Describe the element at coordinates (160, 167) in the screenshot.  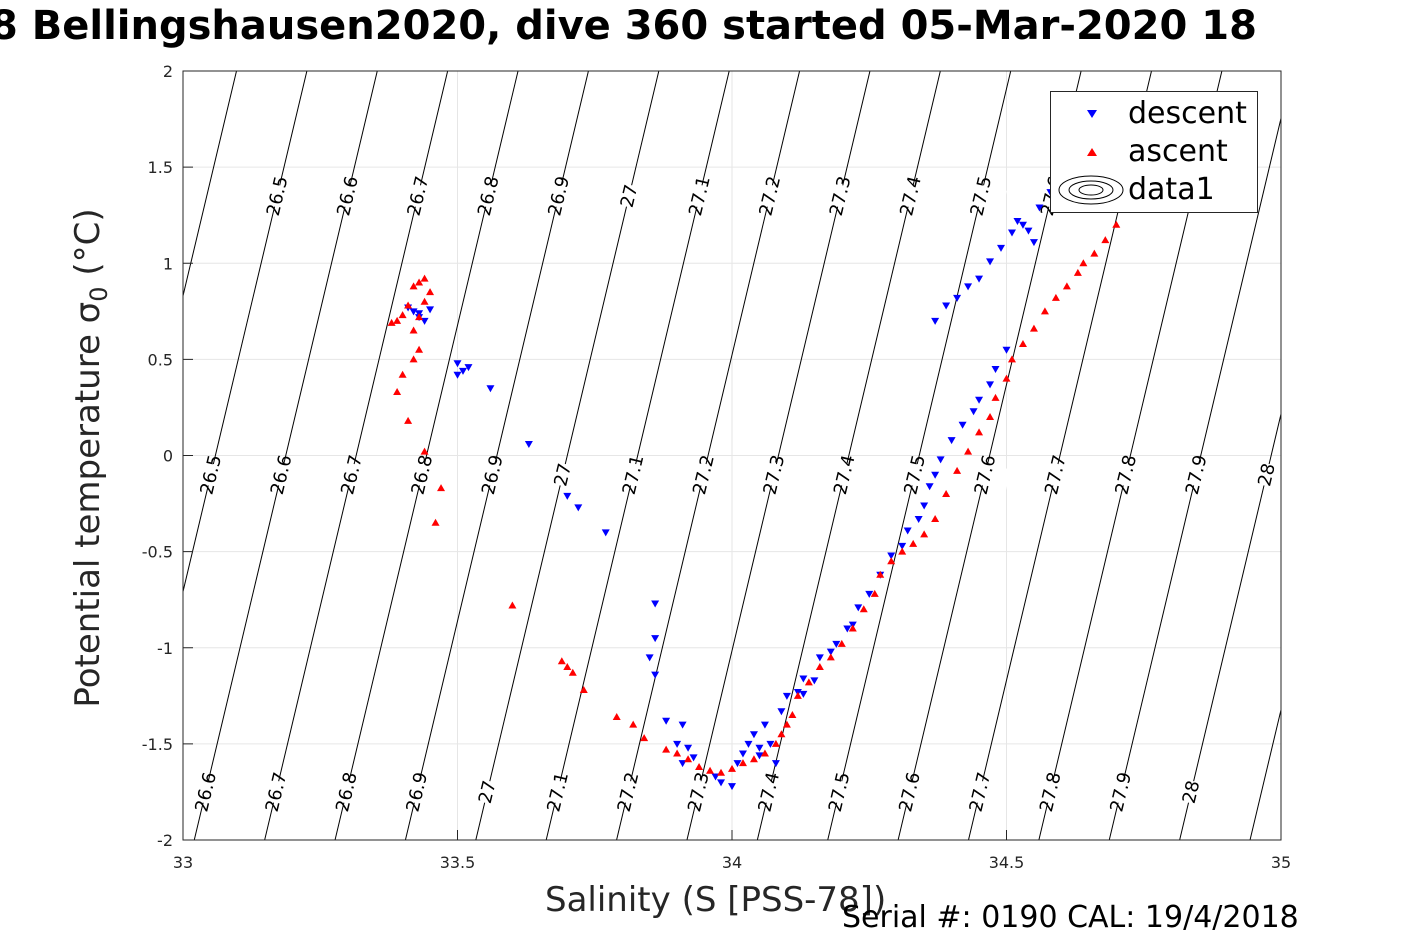
I see `y-tick-label: 1.5` at that location.